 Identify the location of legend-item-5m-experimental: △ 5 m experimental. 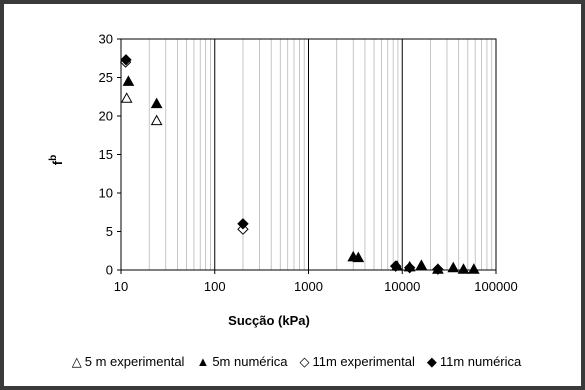
(128, 361).